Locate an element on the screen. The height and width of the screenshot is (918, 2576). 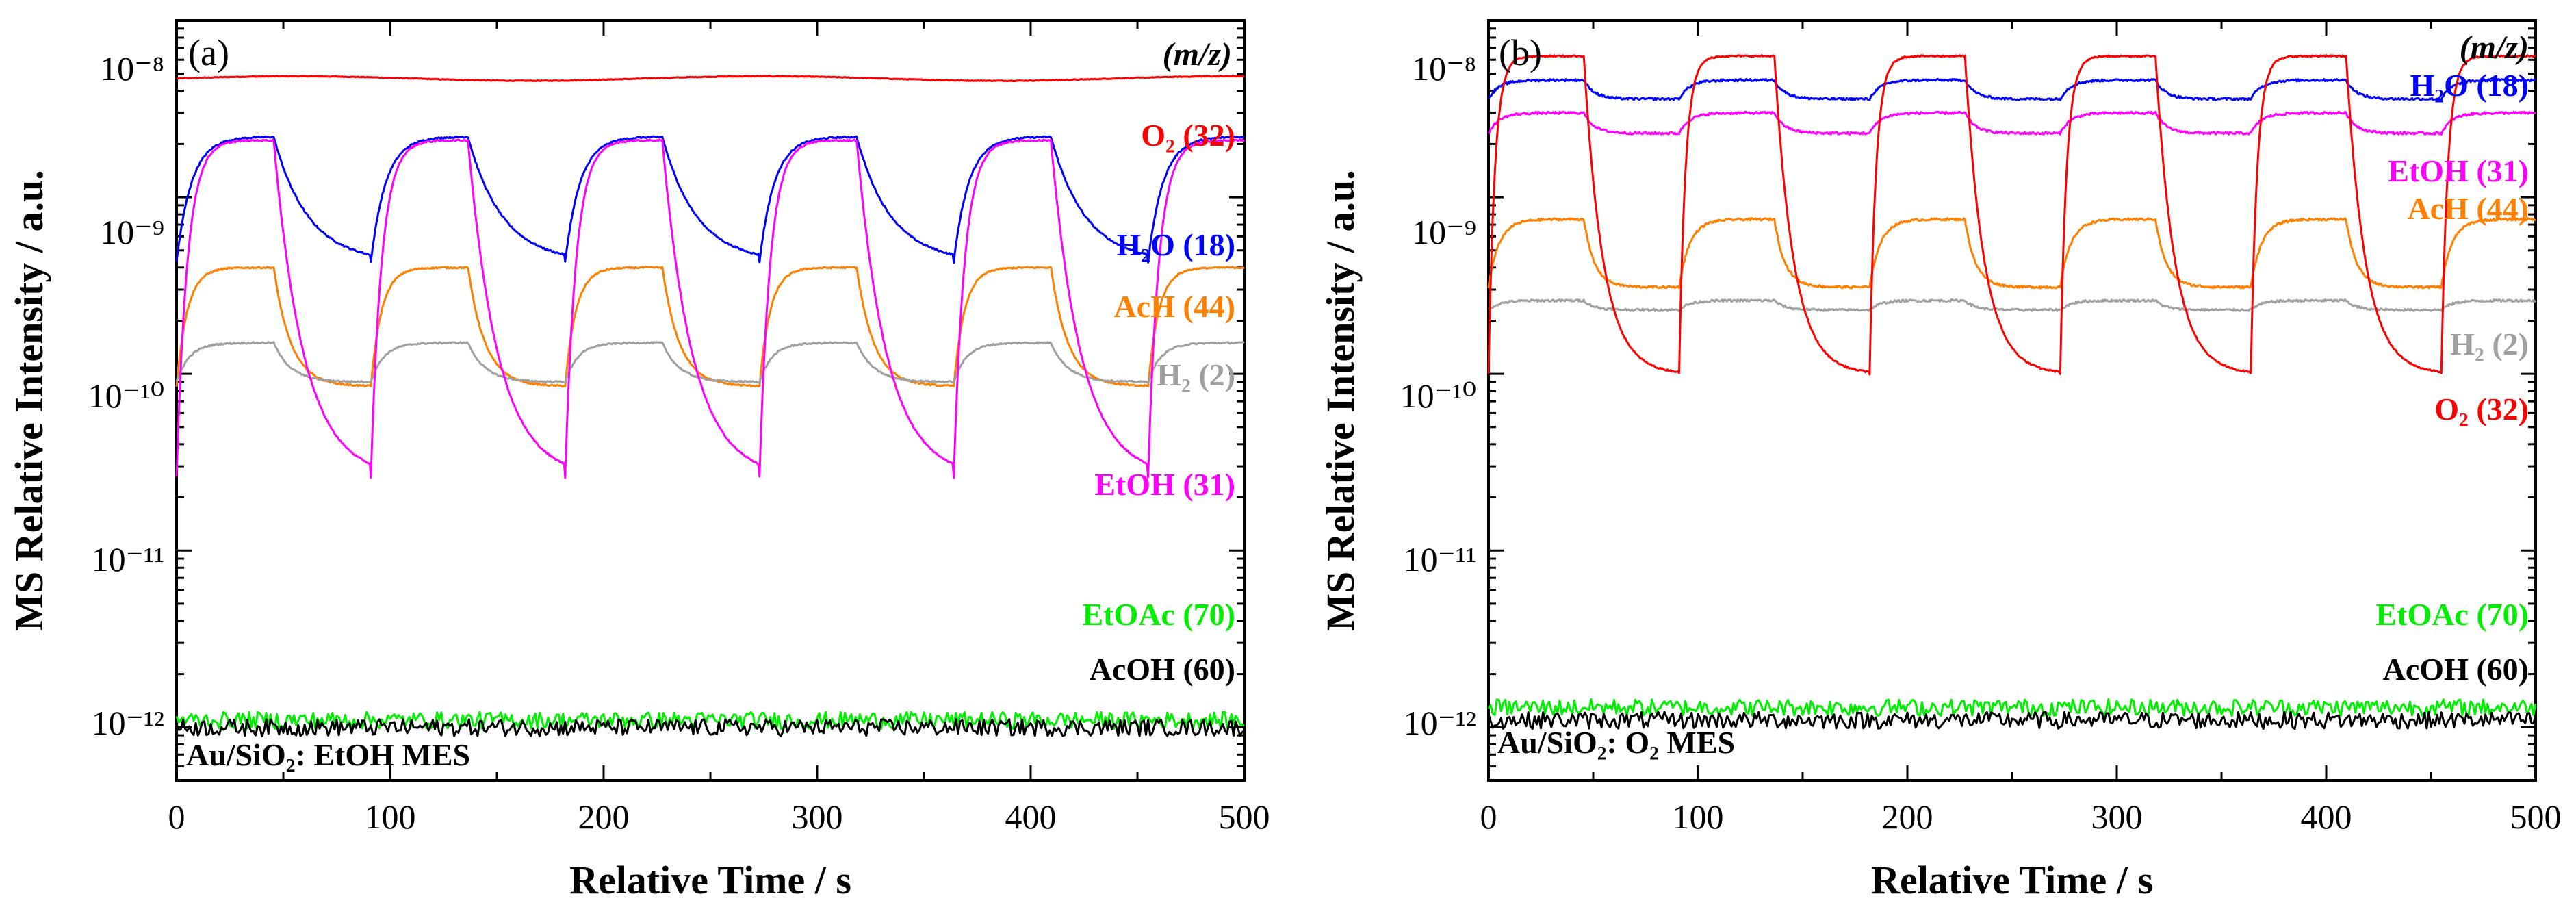
panel-caption: Au/SiO₂: EtOH MES is located at coordinates (328, 754).